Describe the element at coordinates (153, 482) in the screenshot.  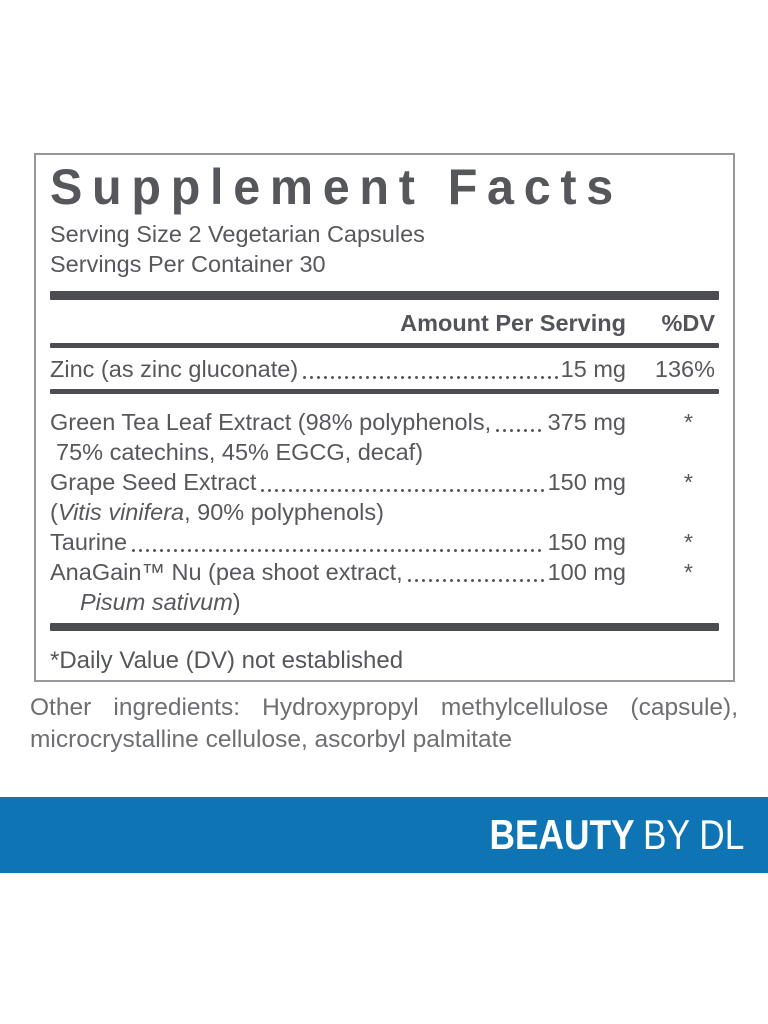
I see `ingredient-name: Grape Seed Extract` at that location.